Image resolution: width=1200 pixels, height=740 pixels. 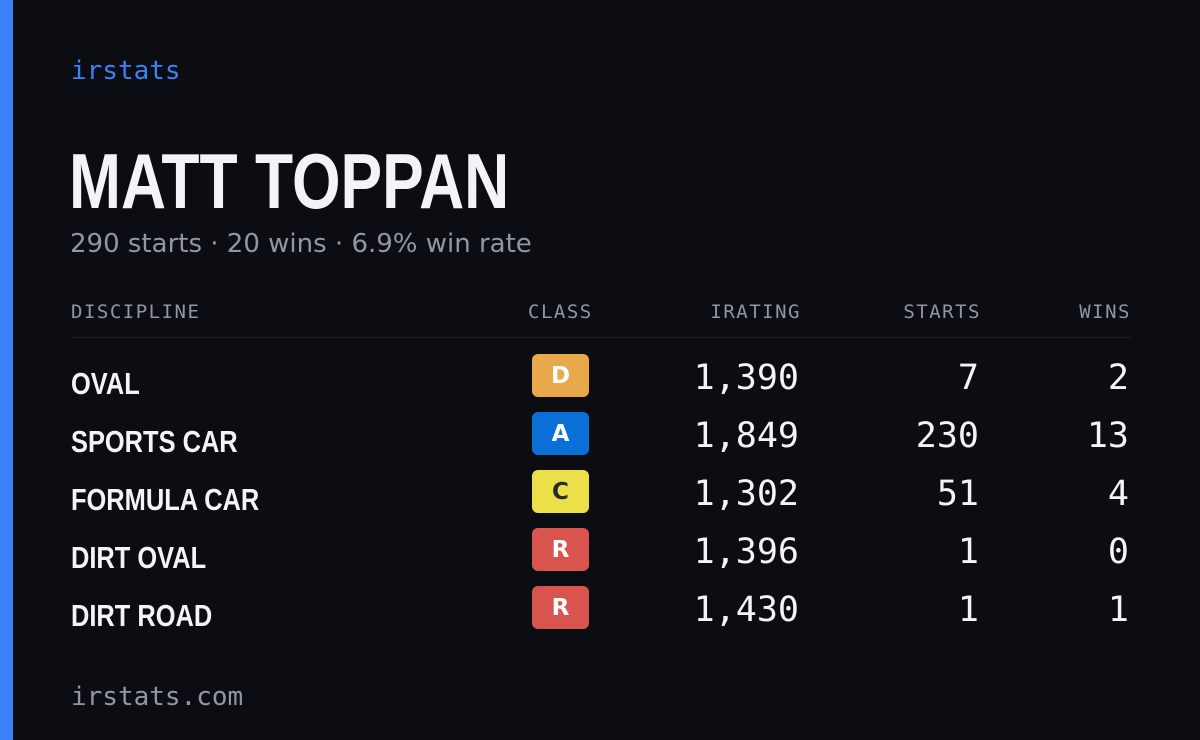 What do you see at coordinates (1107, 436) in the screenshot?
I see `wins-value: 13` at bounding box center [1107, 436].